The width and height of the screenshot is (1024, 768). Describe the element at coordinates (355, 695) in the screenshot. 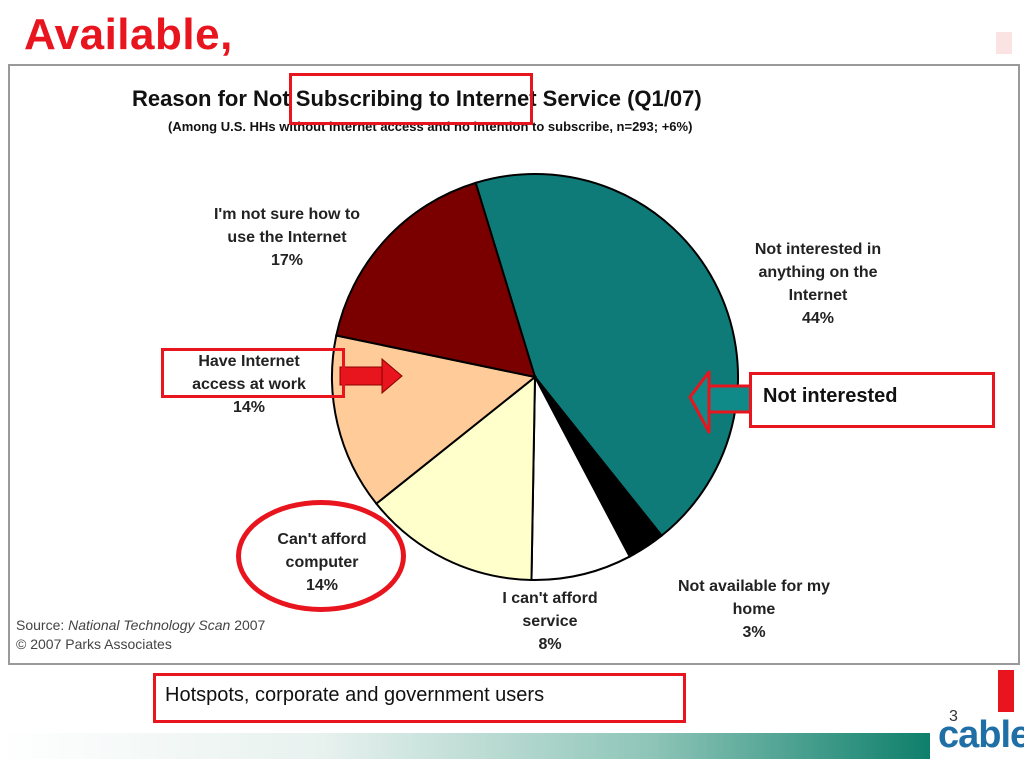

I see `bottom-note-text: Hotspots, corporate and government users` at that location.